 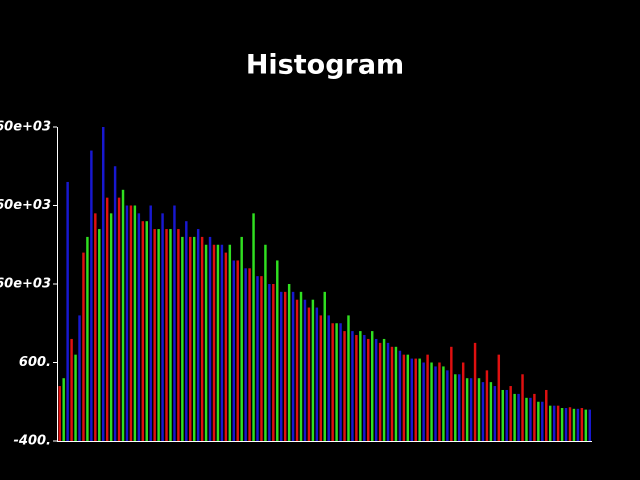 I want to click on y-tick-label: 1.60e+03, so click(x=25, y=284).